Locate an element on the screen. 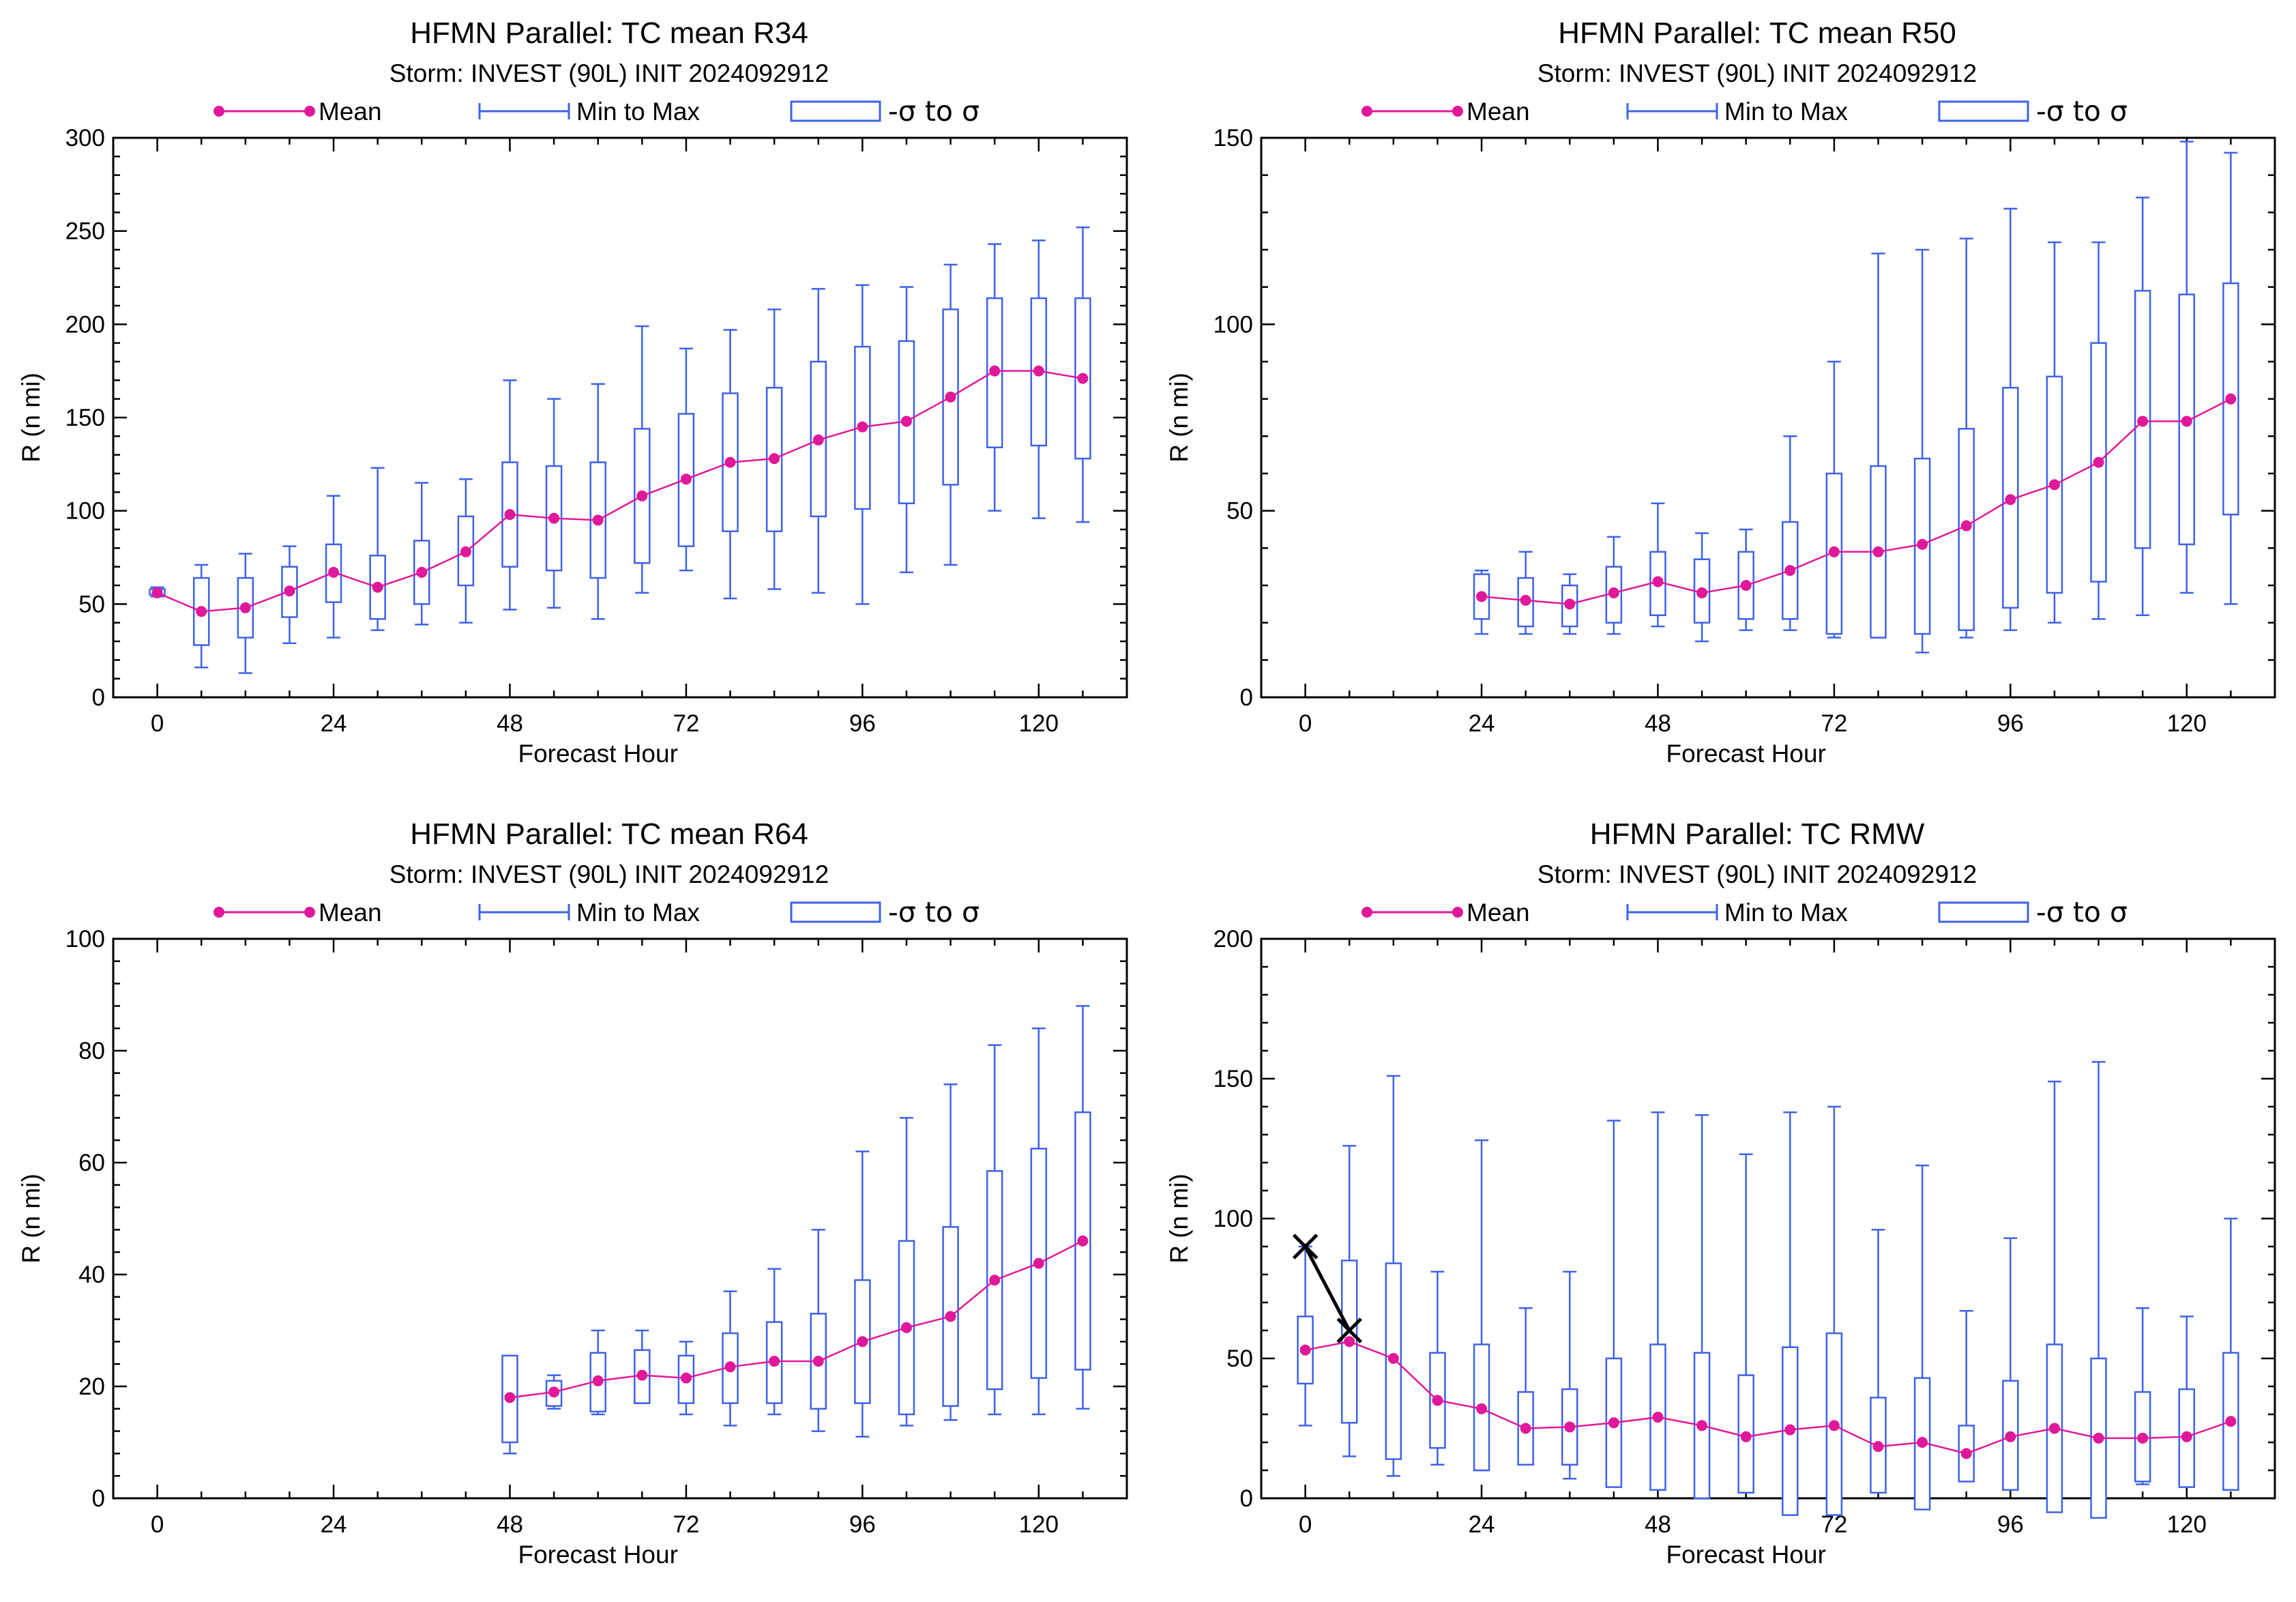 The image size is (2296, 1602). x-tick-label: 72 is located at coordinates (686, 1525).